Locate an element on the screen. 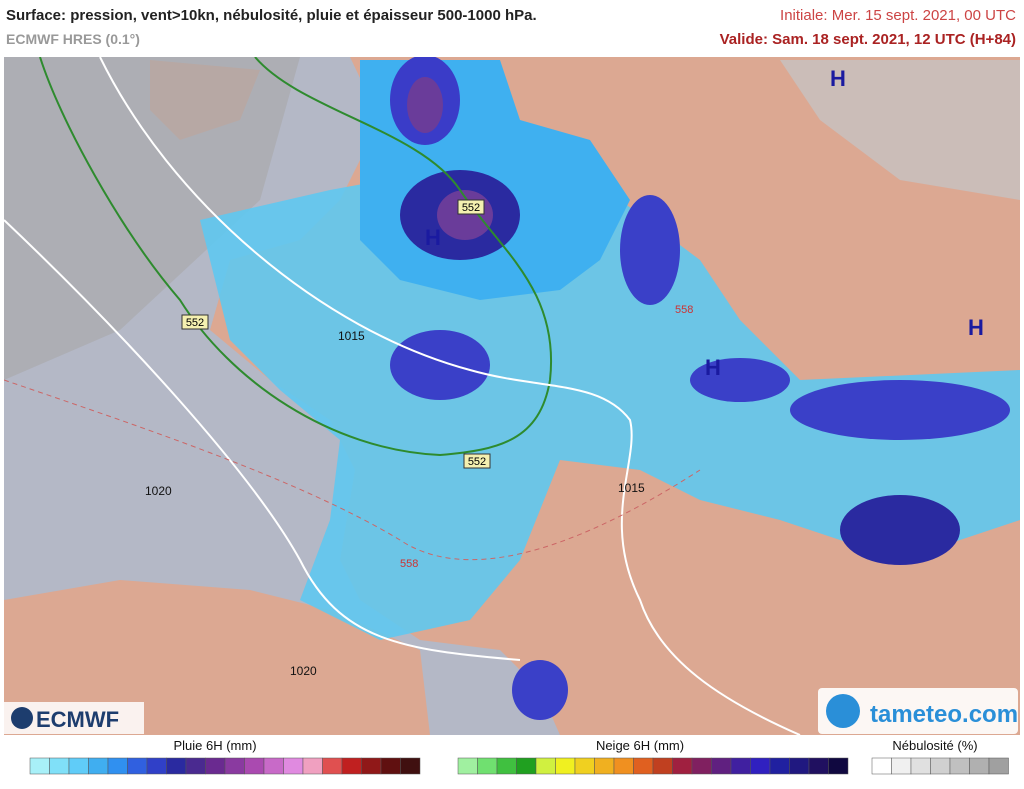  legend-title: Neige 6H (mm) is located at coordinates (640, 745).